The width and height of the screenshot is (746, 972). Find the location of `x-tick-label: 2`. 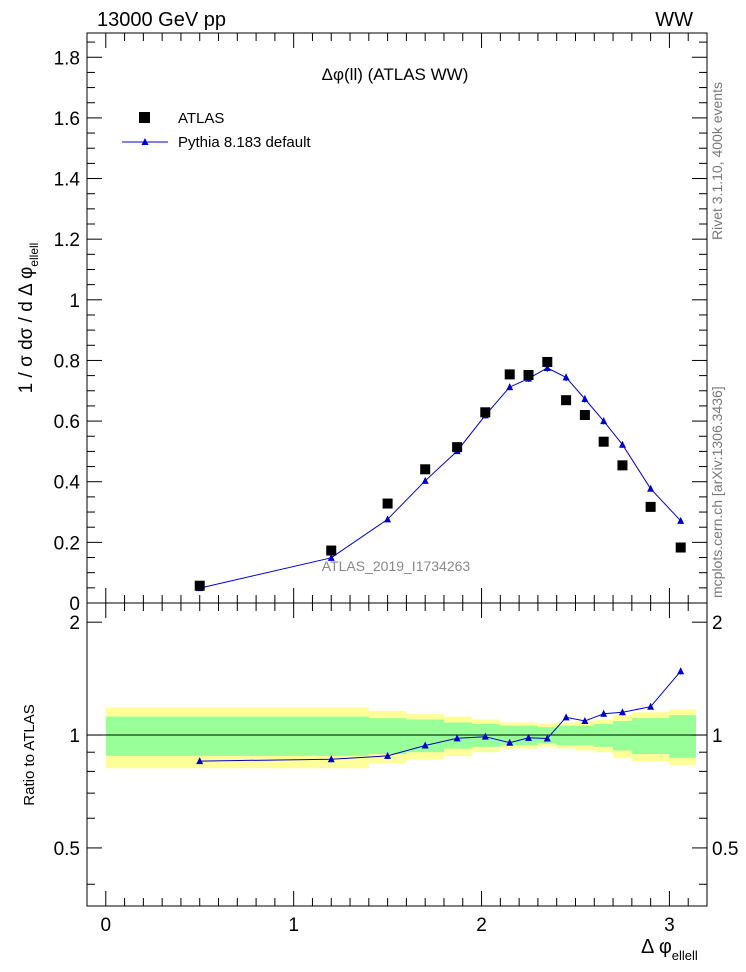

x-tick-label: 2 is located at coordinates (481, 925).